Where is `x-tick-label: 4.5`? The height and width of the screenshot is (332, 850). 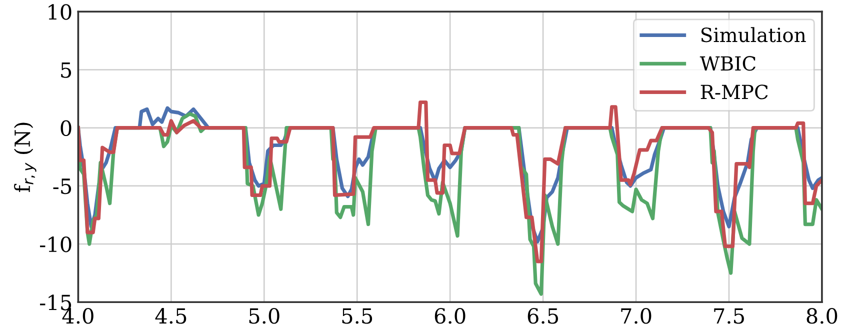
x-tick-label: 4.5 is located at coordinates (170, 316).